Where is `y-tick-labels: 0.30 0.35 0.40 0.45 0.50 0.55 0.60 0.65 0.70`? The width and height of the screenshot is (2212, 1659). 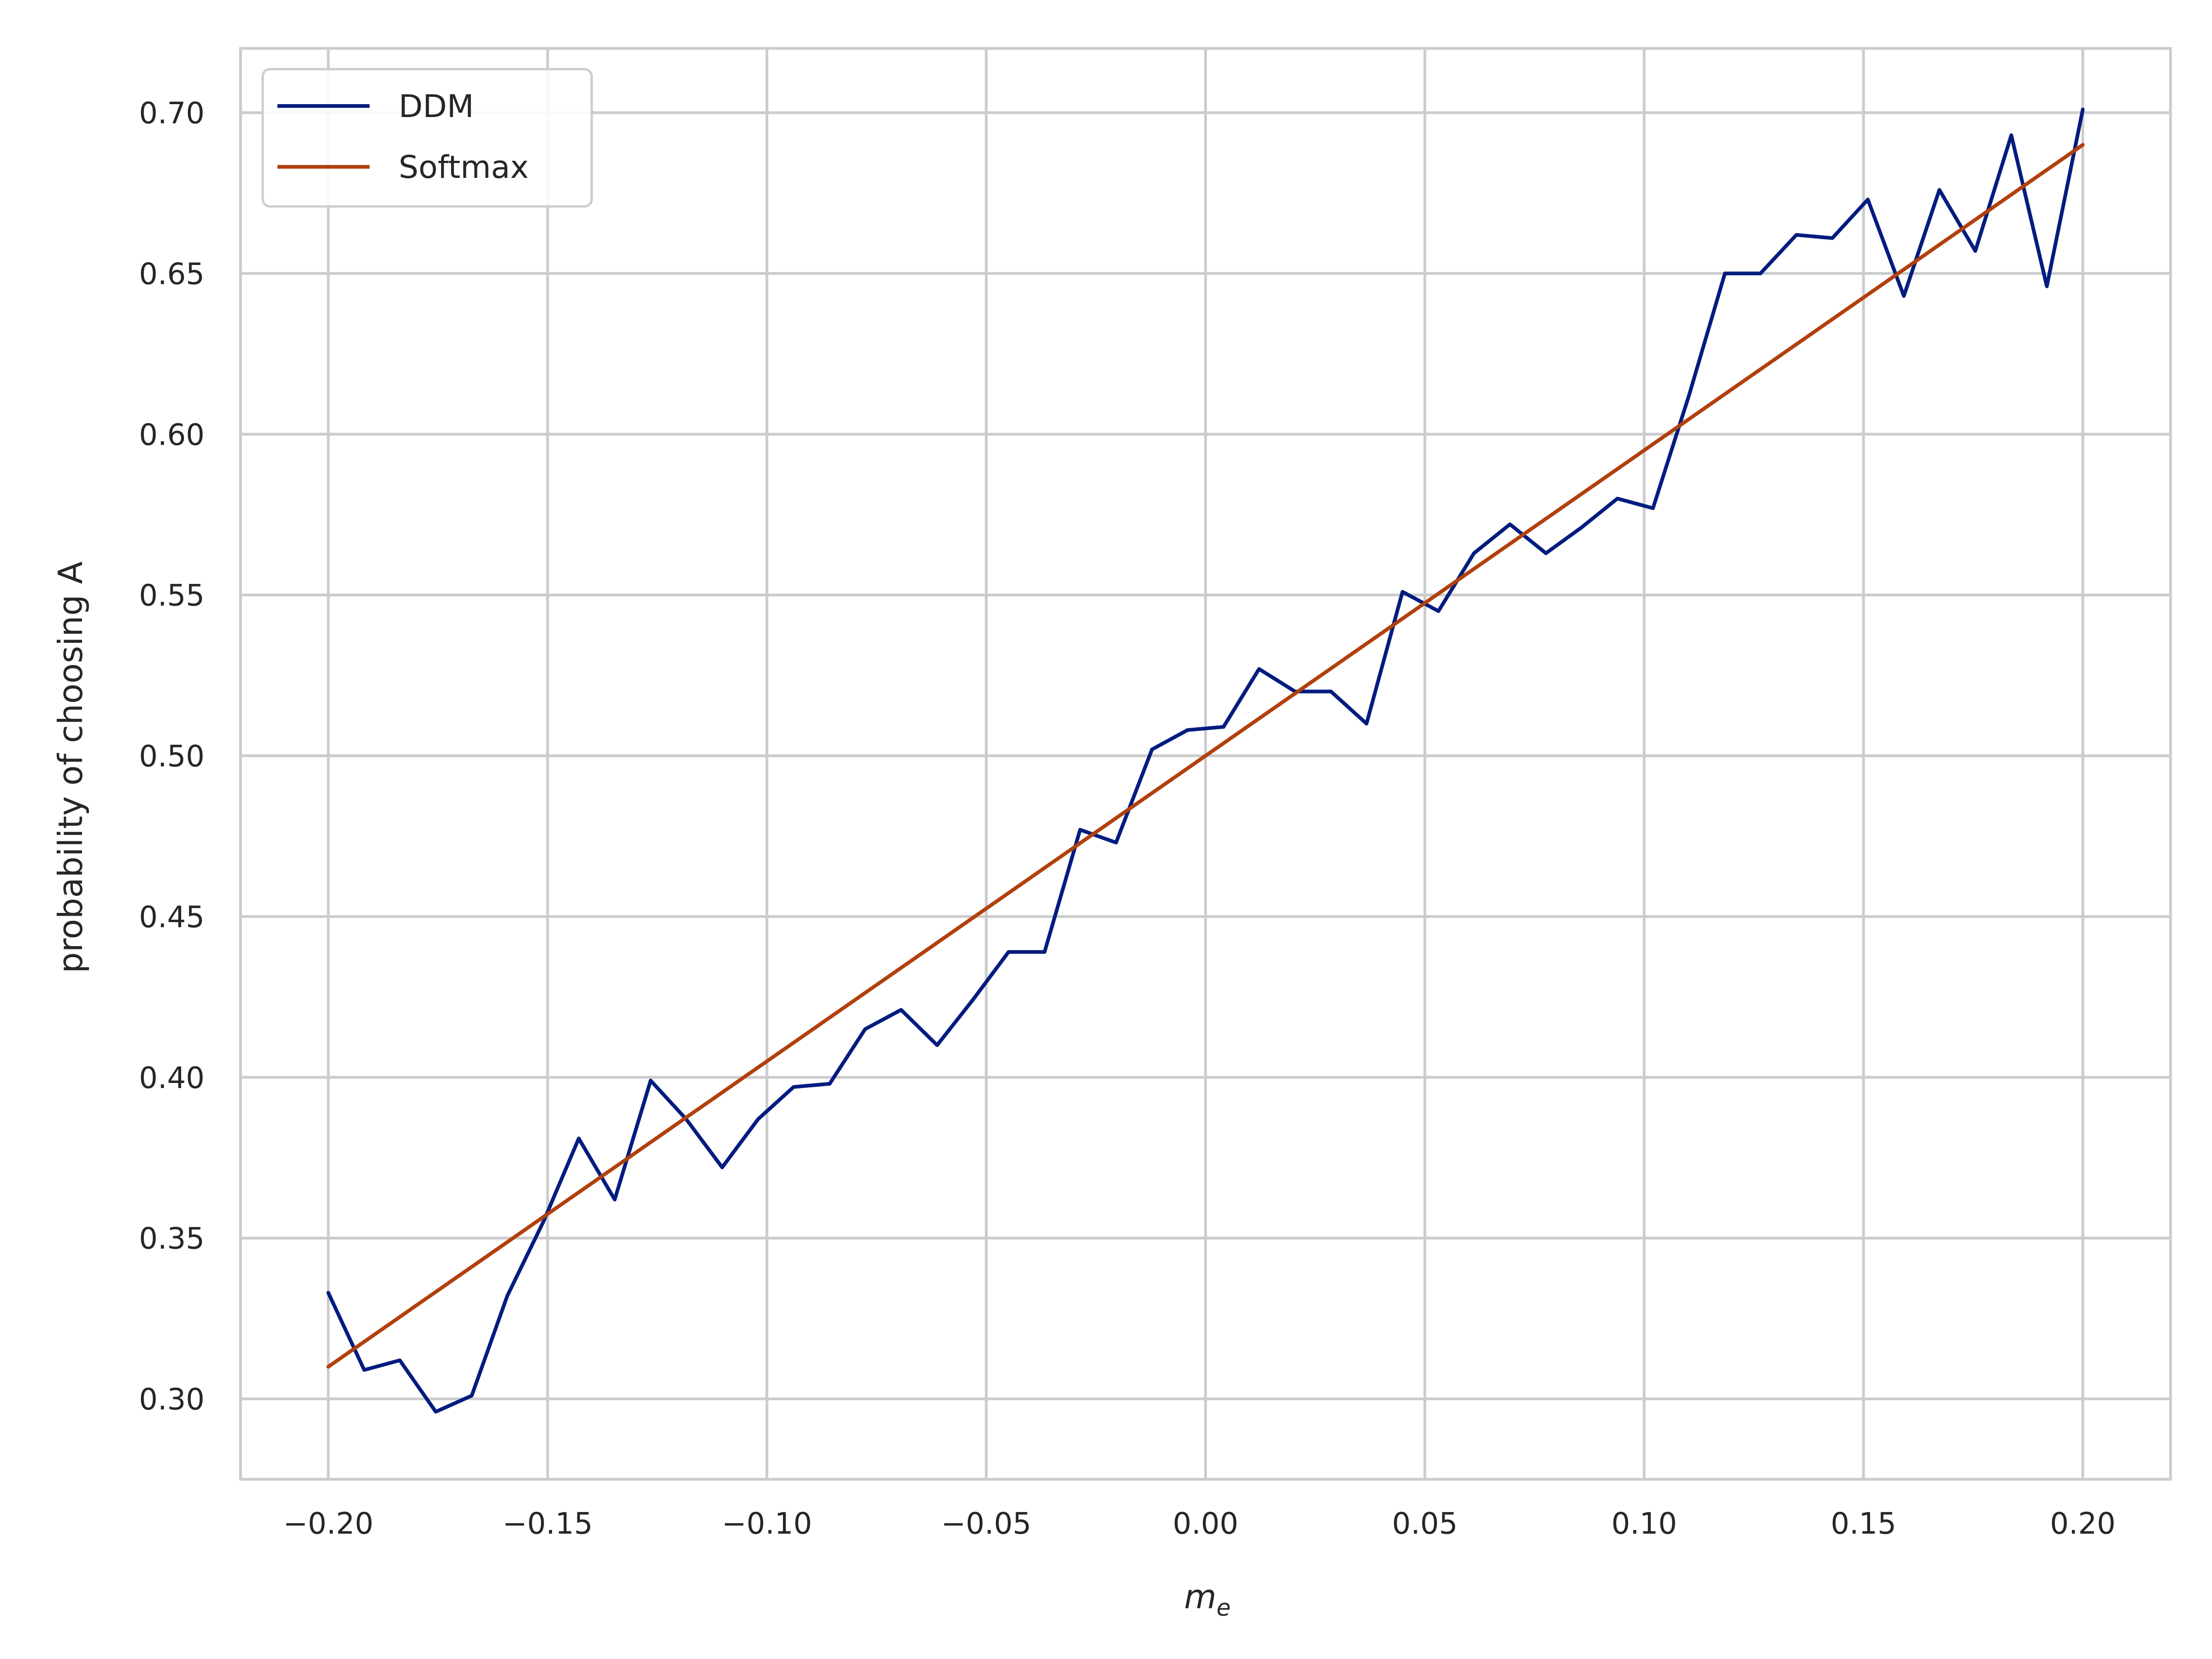
y-tick-labels: 0.30 0.35 0.40 0.45 0.50 0.55 0.60 0.65 0.70 is located at coordinates (172, 757).